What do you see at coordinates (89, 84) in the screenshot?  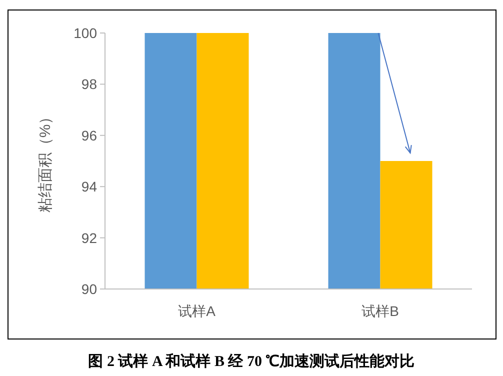 I see `y-tick-label: 98` at bounding box center [89, 84].